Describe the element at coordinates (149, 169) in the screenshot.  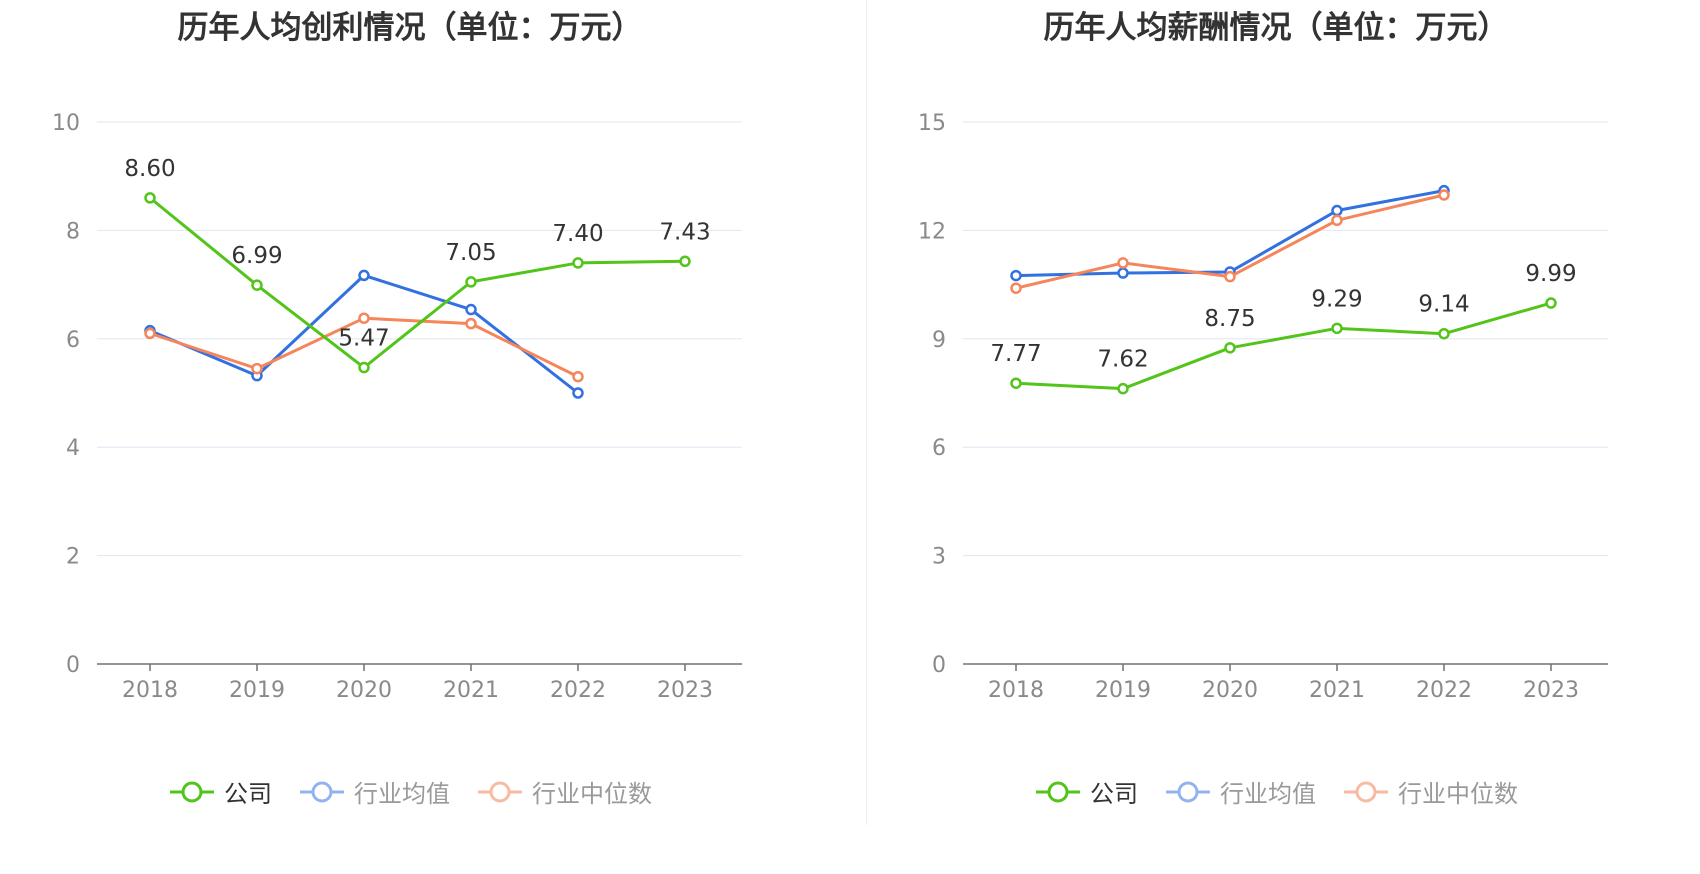
I see `data-label: 8.60` at that location.